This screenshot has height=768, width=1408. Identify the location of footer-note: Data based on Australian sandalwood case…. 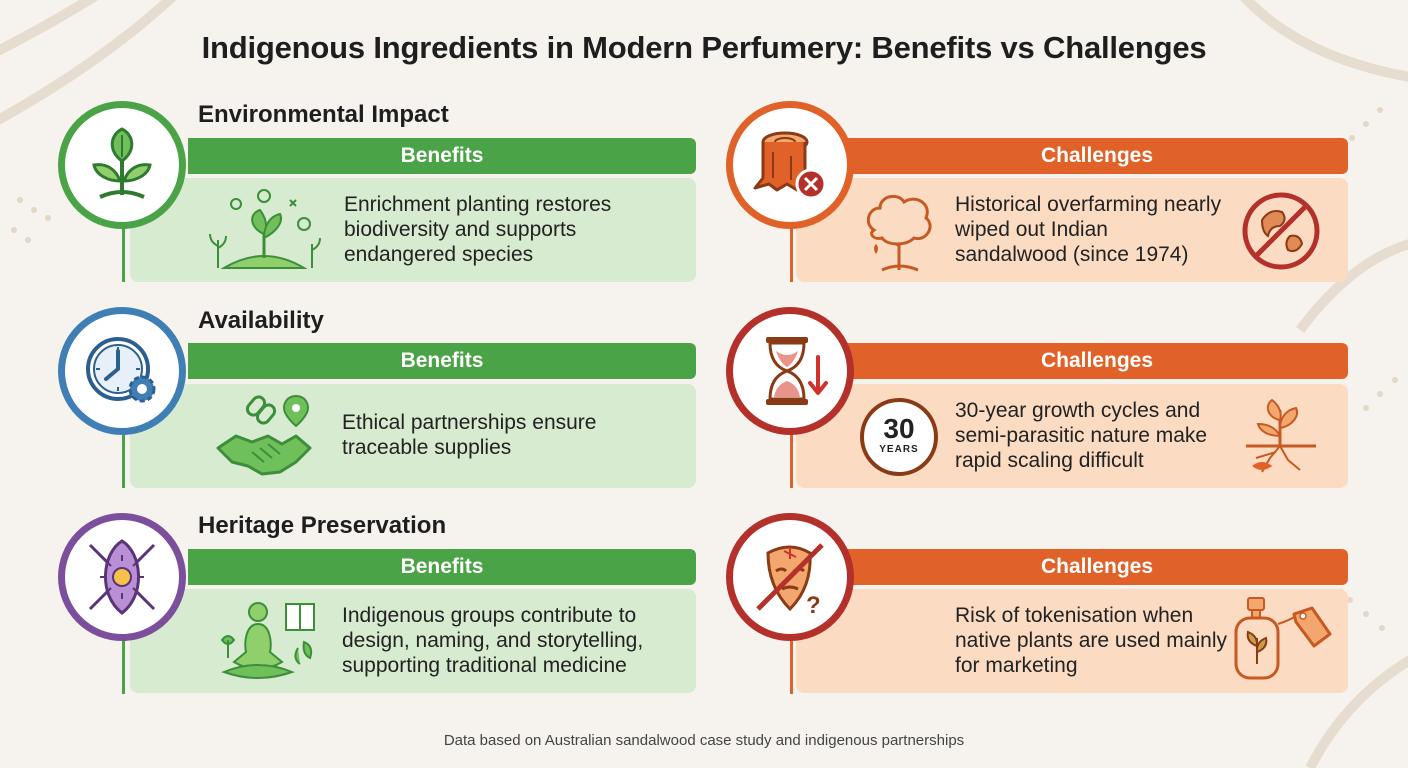
(704, 740).